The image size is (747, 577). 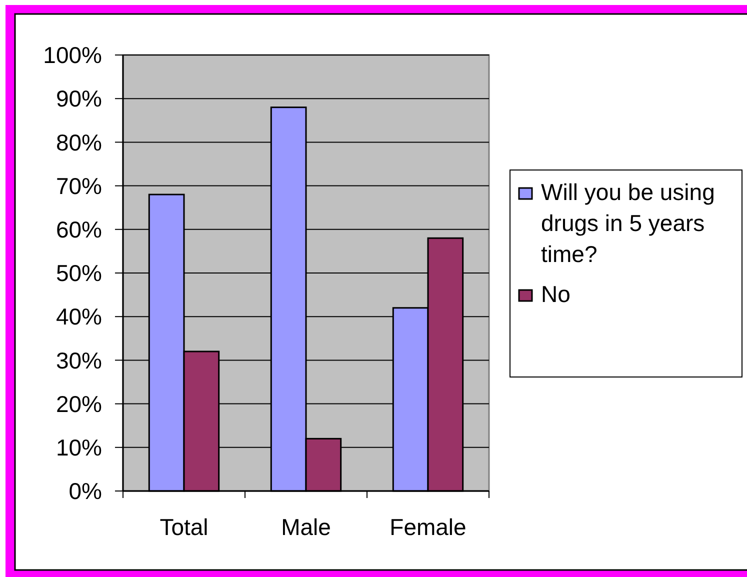 What do you see at coordinates (79, 403) in the screenshot?
I see `y-tick-label: 20%` at bounding box center [79, 403].